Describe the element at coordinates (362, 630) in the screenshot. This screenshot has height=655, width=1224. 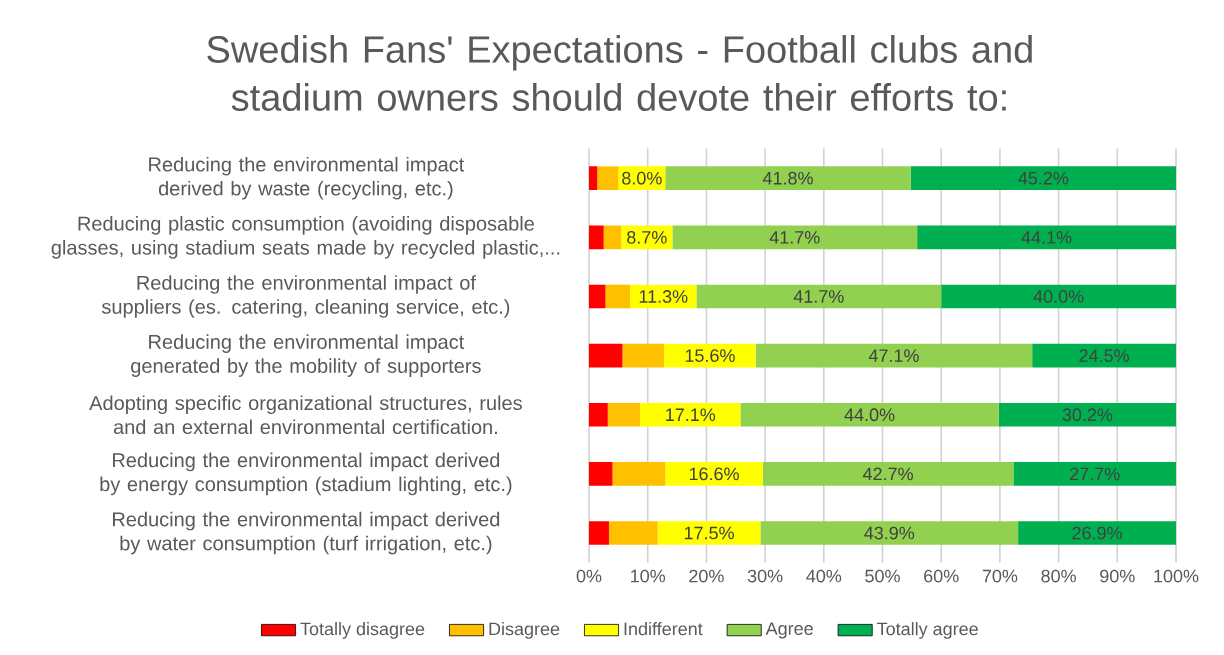
I see `legend-label: Totally disagree` at that location.